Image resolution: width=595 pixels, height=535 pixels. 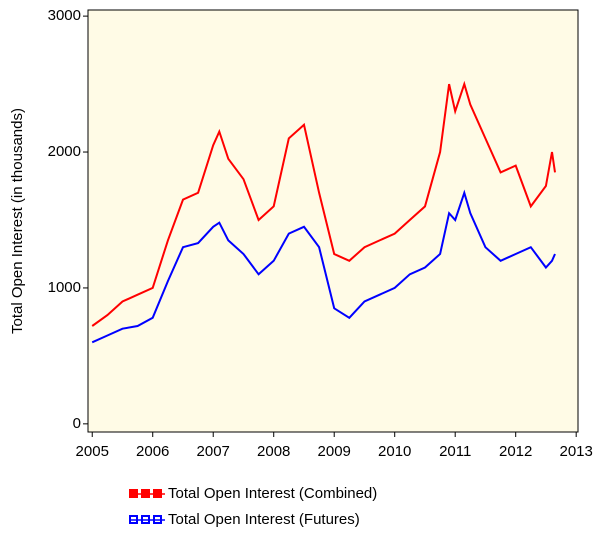 What do you see at coordinates (77, 423) in the screenshot?
I see `y-tick-label: 0` at bounding box center [77, 423].